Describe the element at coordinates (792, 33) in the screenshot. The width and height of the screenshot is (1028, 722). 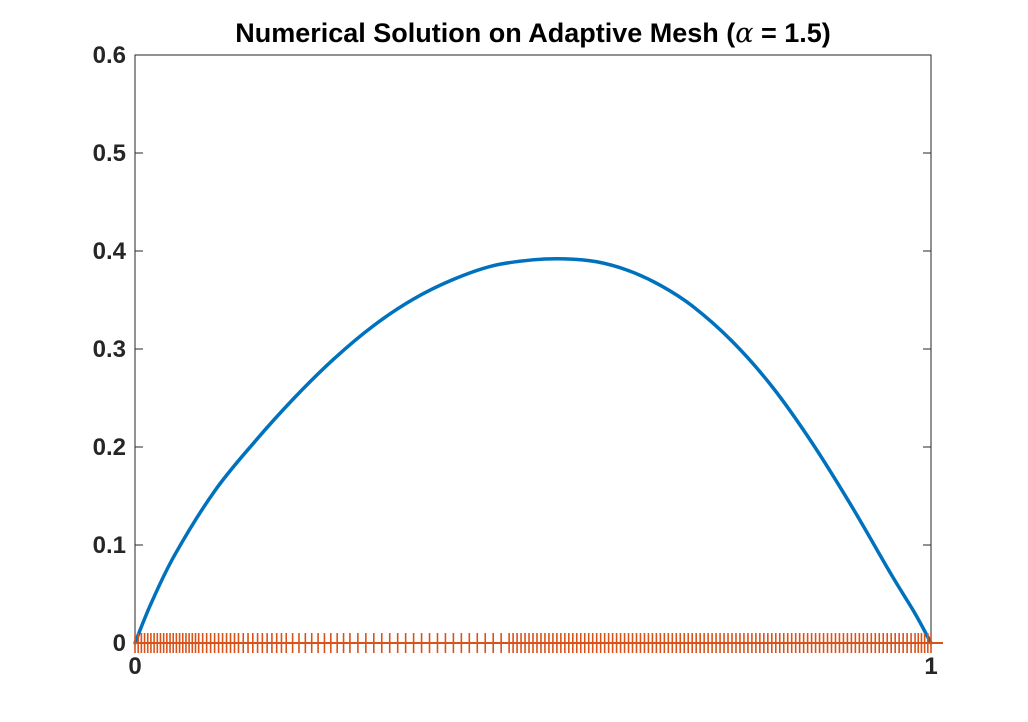
I see `chart-title-suffix: = 1.5)` at that location.